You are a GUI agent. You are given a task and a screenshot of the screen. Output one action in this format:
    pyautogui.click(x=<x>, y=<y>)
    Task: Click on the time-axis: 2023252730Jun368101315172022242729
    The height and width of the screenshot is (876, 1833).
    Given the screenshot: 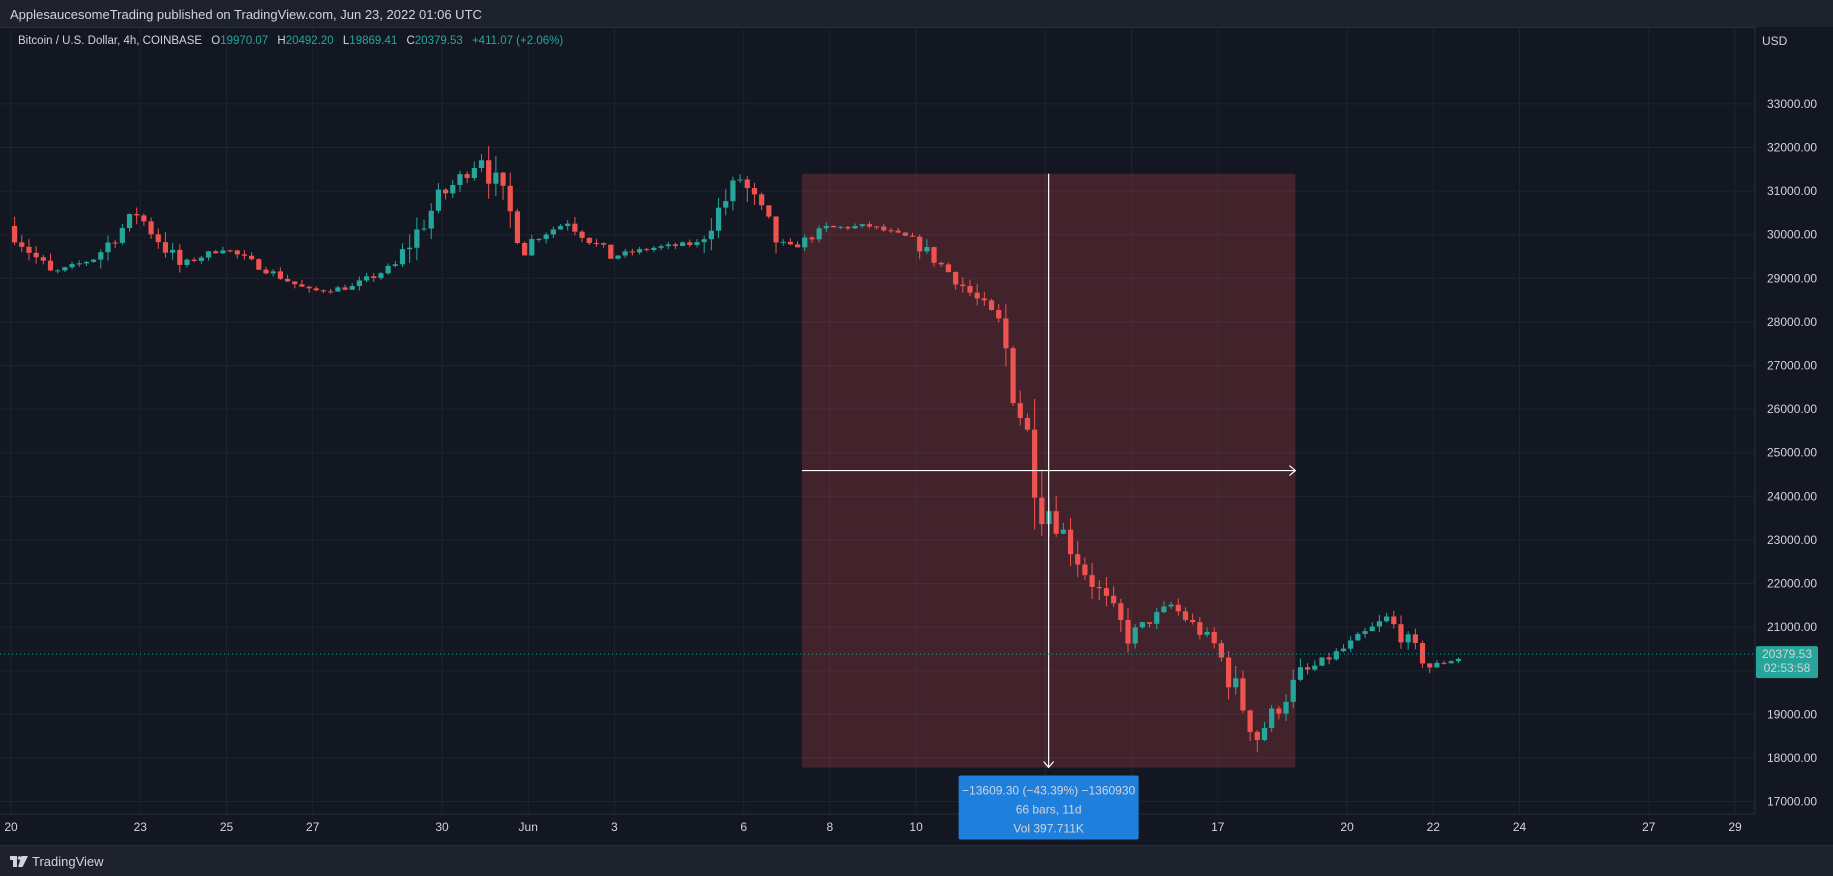 What is the action you would take?
    pyautogui.click(x=916, y=829)
    